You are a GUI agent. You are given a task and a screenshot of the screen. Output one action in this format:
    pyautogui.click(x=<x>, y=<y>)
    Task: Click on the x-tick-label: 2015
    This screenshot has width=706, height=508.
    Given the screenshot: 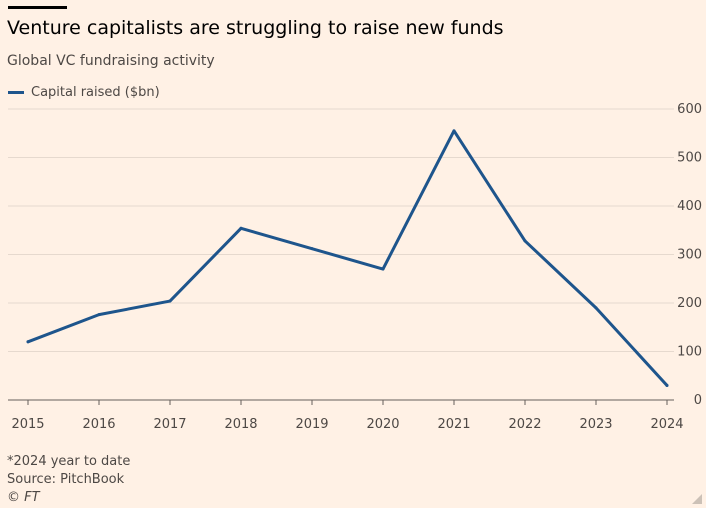 What is the action you would take?
    pyautogui.click(x=27, y=424)
    